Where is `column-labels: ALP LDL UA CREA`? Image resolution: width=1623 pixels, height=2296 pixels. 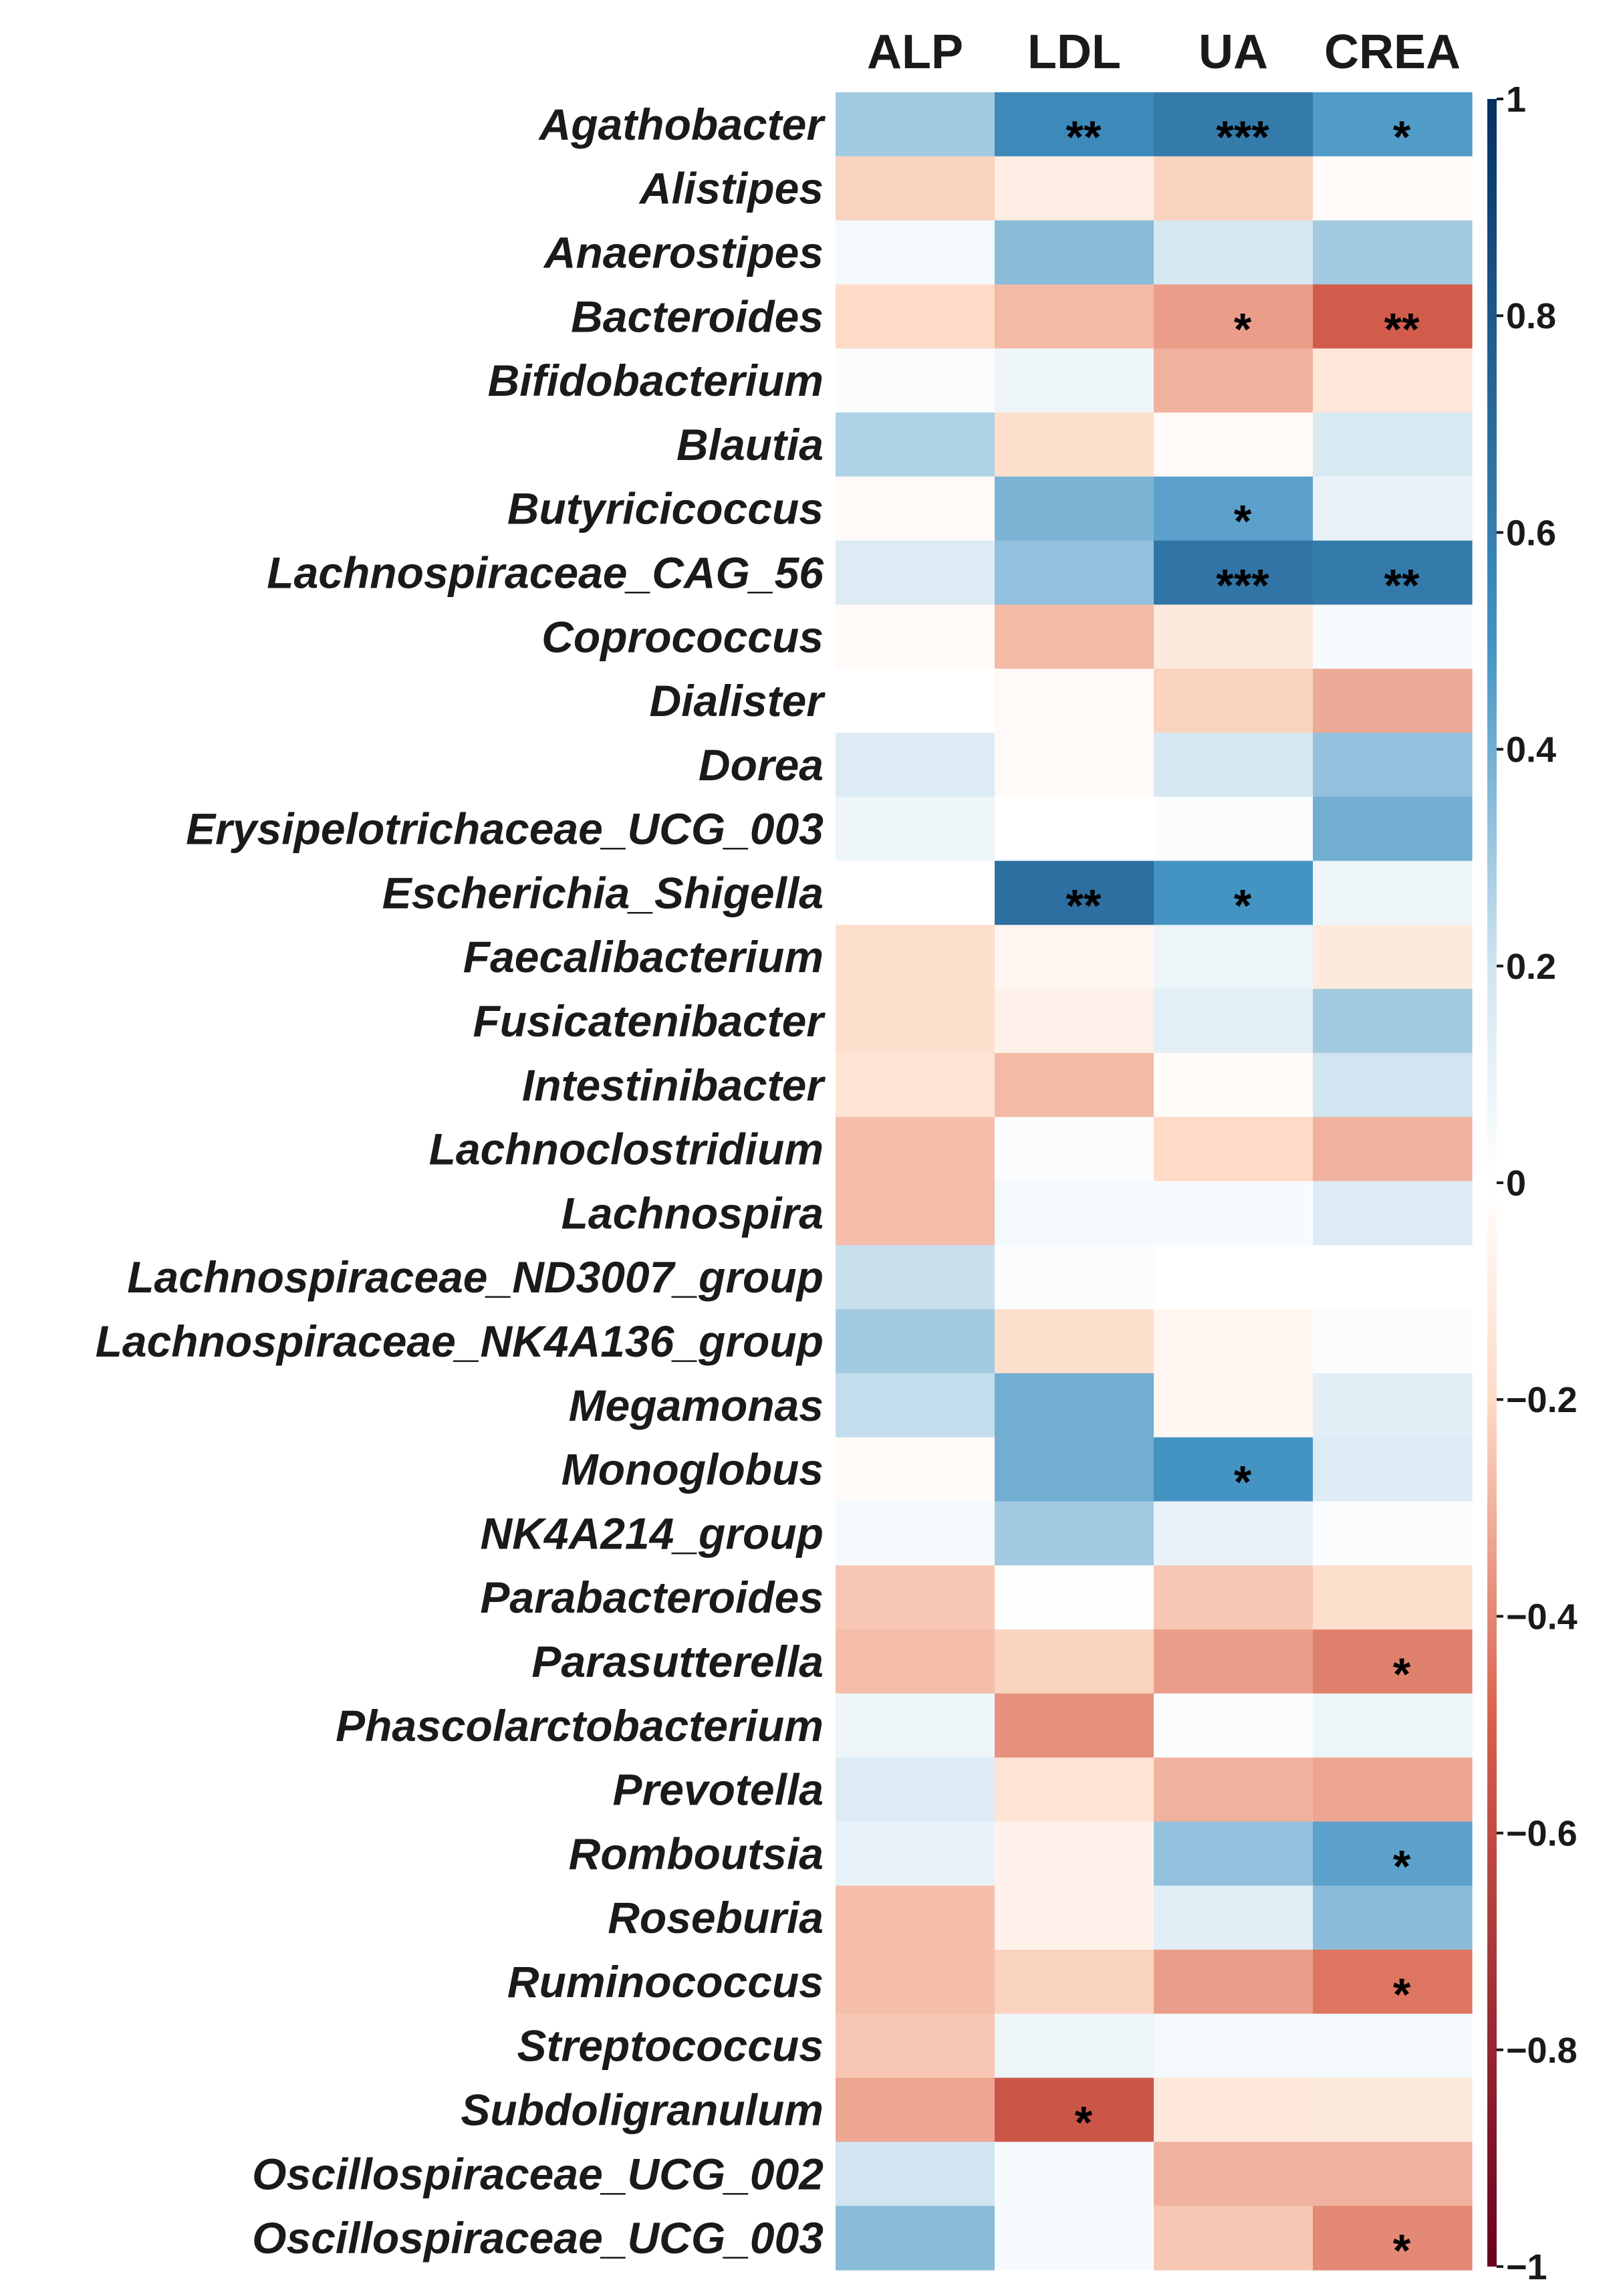 column-labels: ALP LDL UA CREA is located at coordinates (1164, 52).